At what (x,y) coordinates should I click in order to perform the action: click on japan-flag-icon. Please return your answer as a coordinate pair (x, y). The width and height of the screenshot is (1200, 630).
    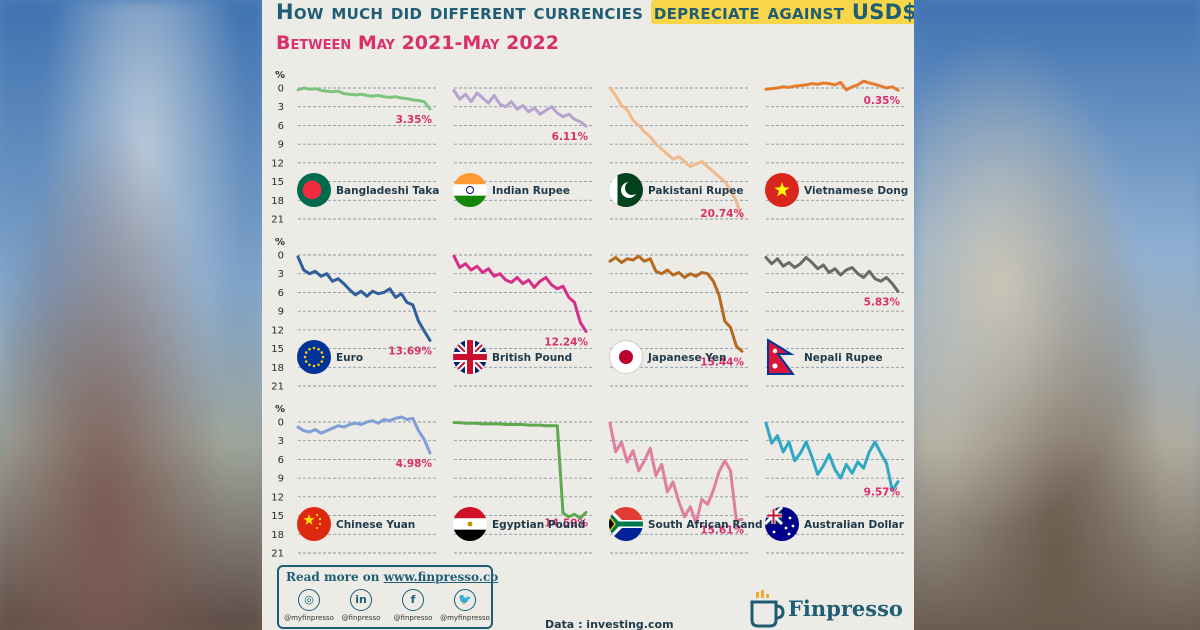
    Looking at the image, I should click on (626, 357).